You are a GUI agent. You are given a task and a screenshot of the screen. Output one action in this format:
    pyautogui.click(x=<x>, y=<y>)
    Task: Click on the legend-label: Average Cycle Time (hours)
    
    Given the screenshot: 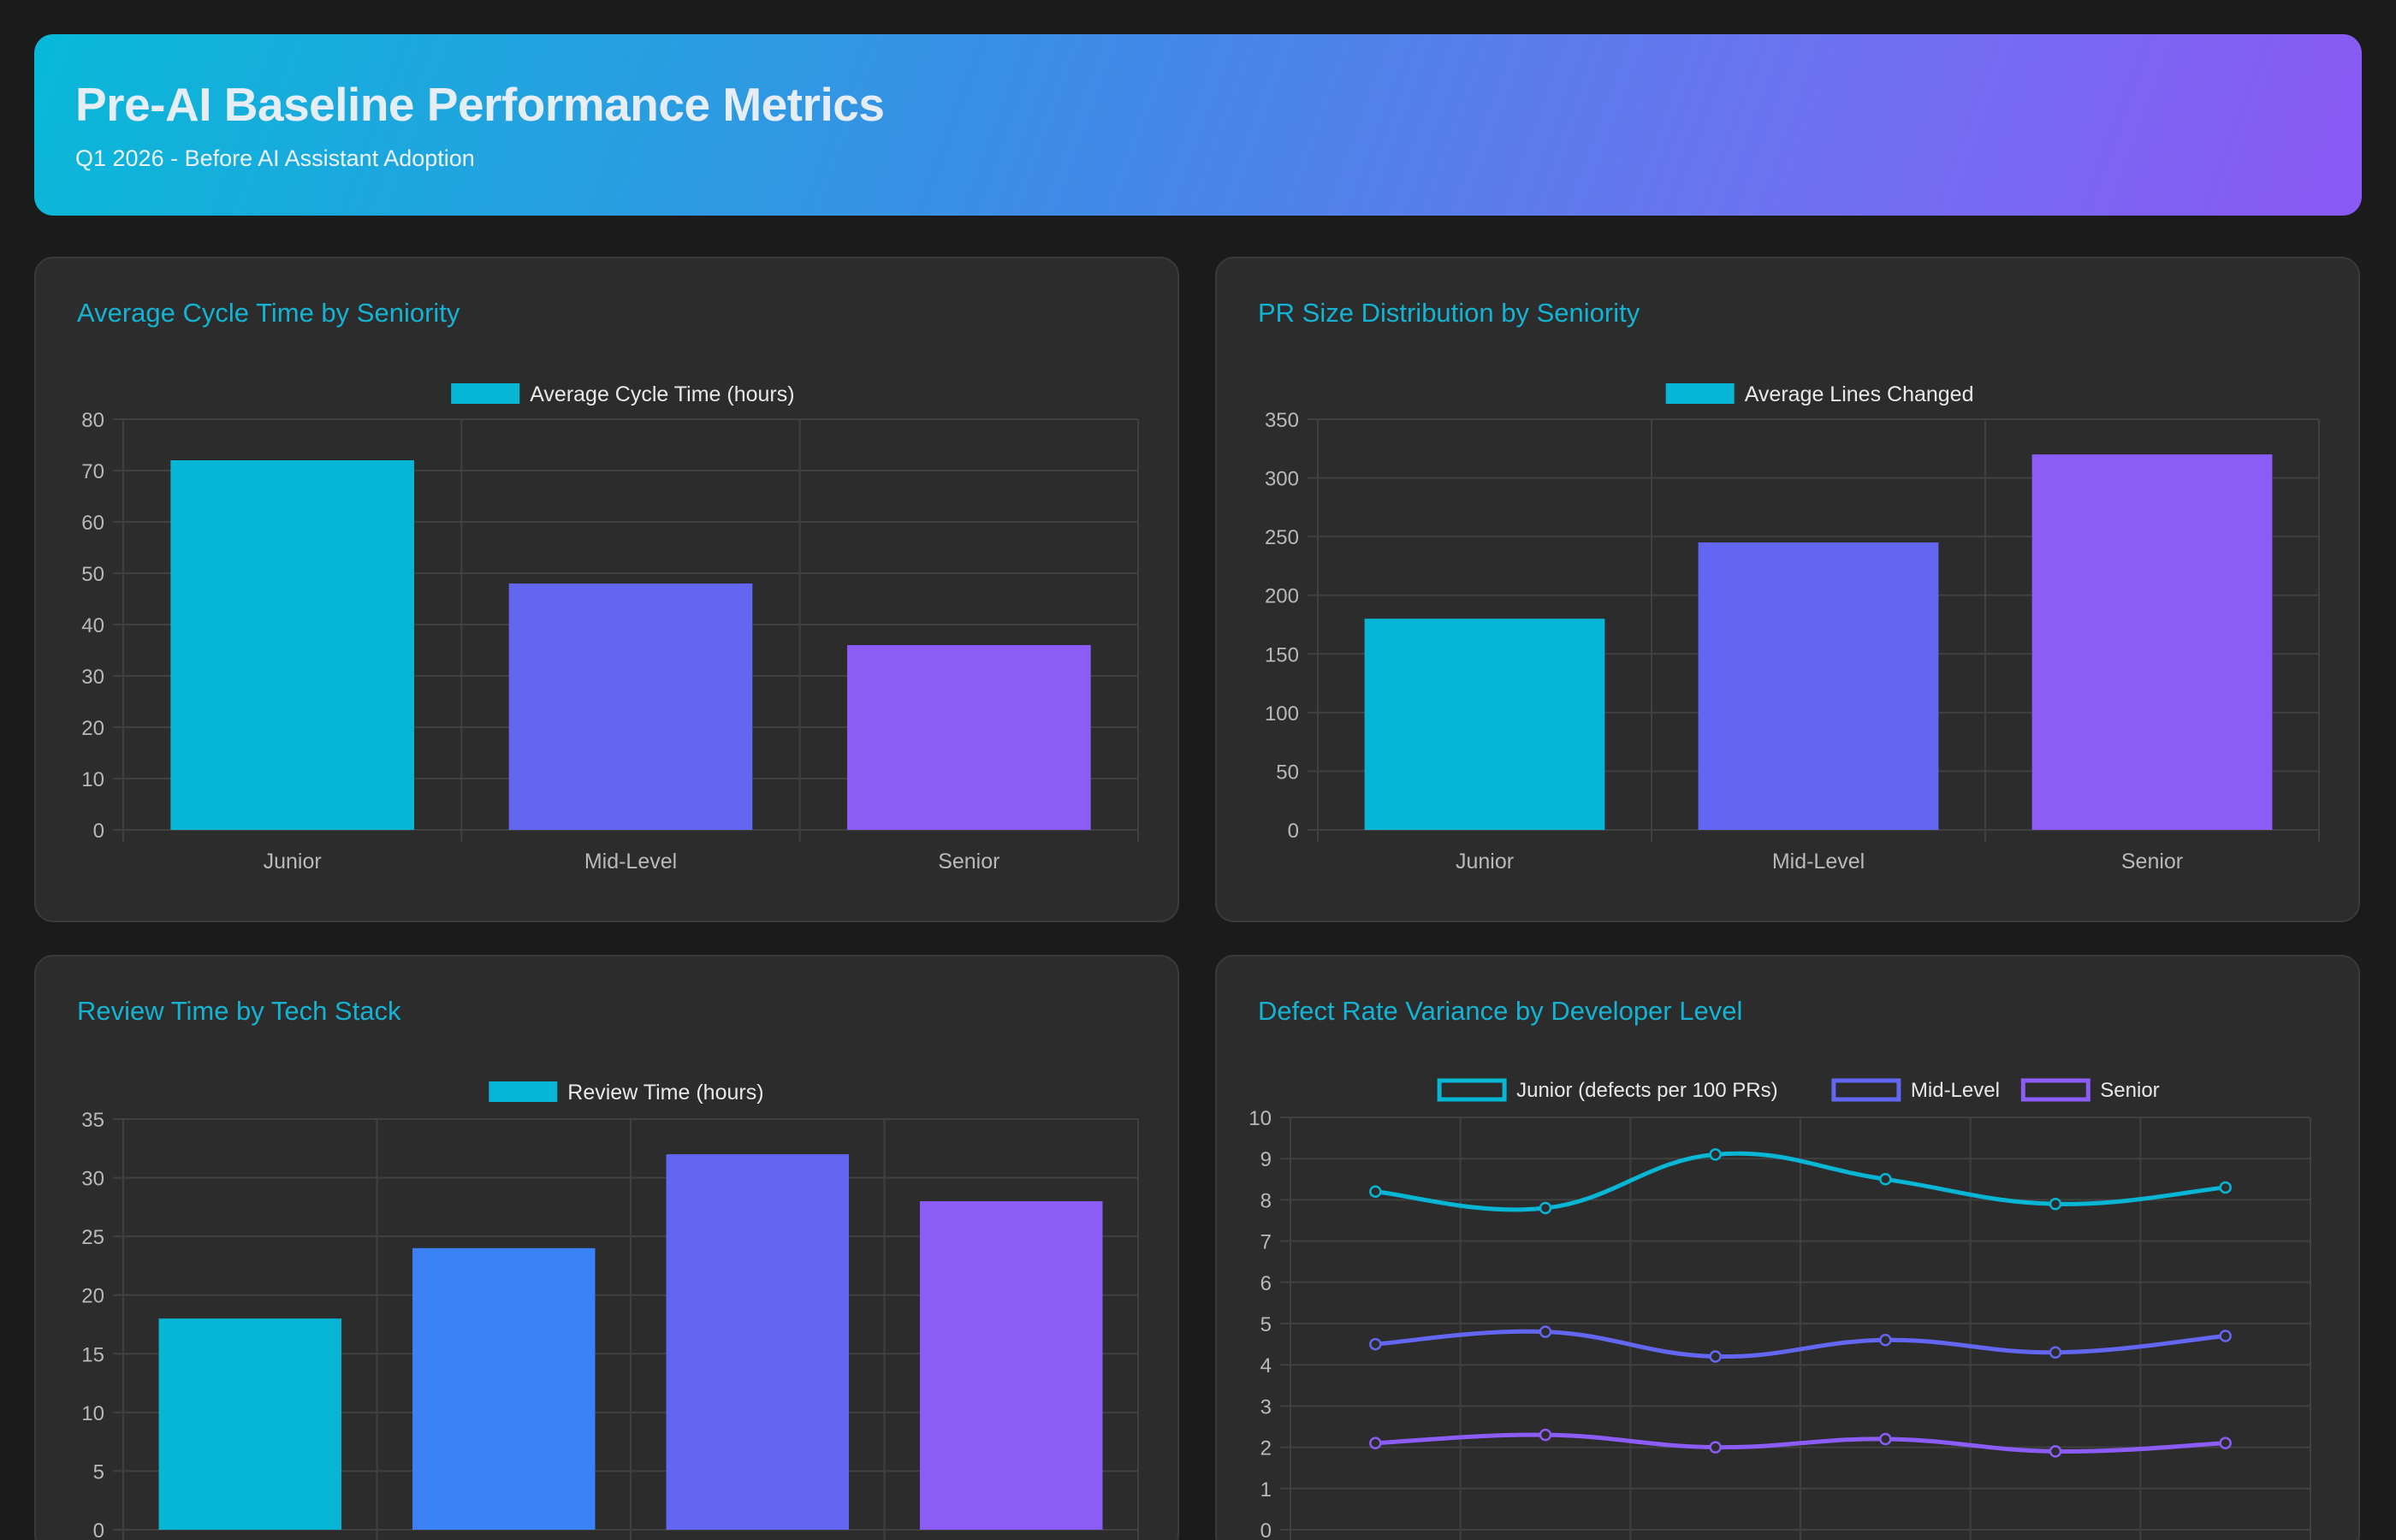 What is the action you would take?
    pyautogui.click(x=662, y=394)
    